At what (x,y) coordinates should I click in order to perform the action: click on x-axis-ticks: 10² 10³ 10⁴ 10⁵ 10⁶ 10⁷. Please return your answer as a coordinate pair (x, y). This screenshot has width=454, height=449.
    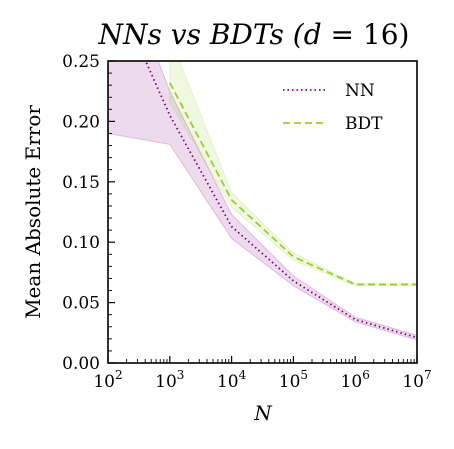
    Looking at the image, I should click on (262, 374).